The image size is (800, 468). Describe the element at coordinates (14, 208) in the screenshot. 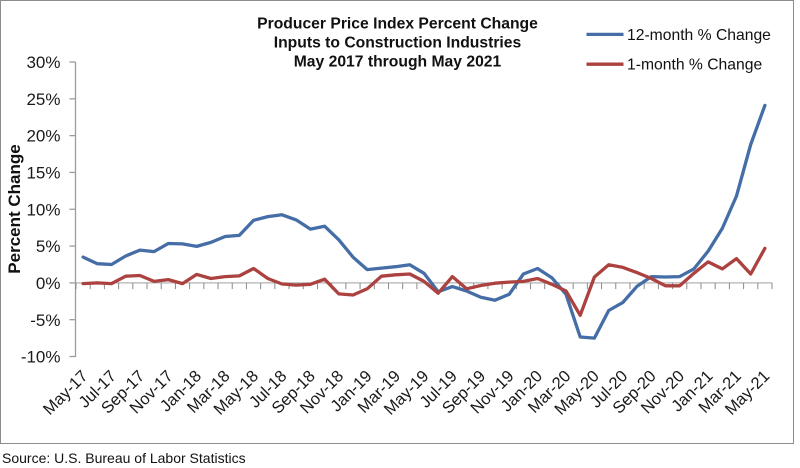

I see `svg-text: Percent Change` at that location.